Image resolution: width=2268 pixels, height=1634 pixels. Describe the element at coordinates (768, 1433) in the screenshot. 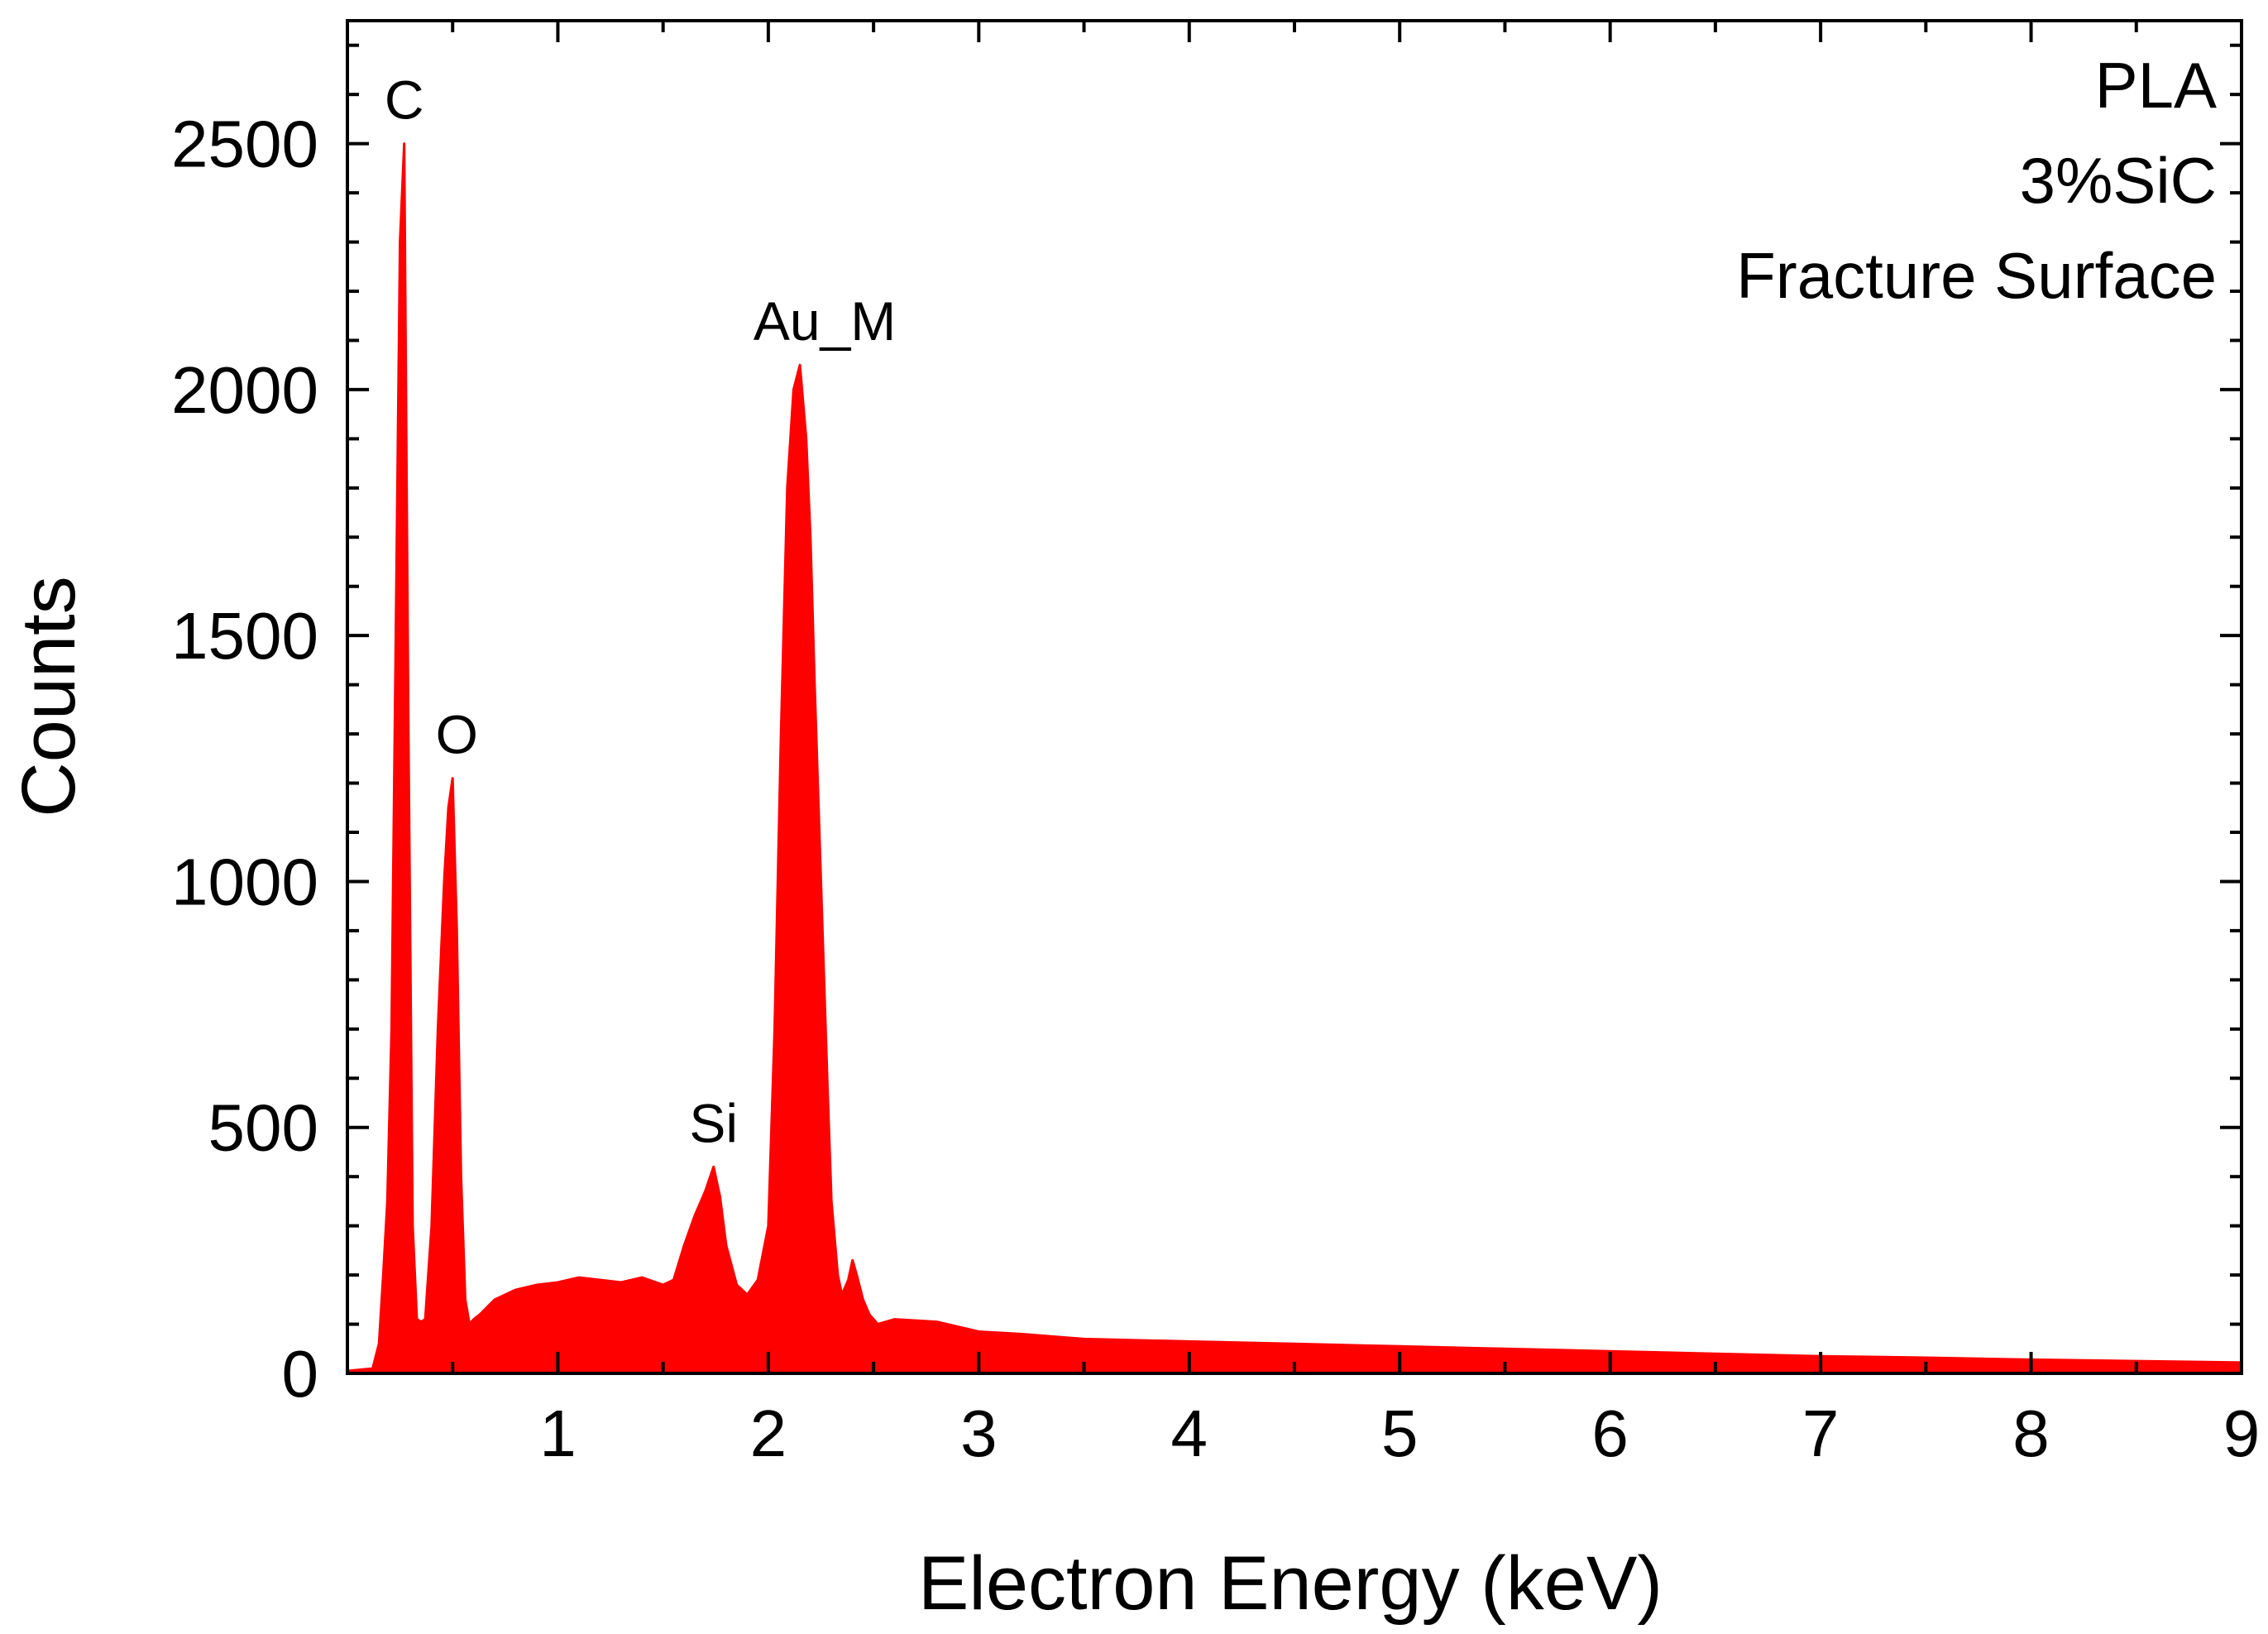

I see `x-tick-label: 2` at that location.